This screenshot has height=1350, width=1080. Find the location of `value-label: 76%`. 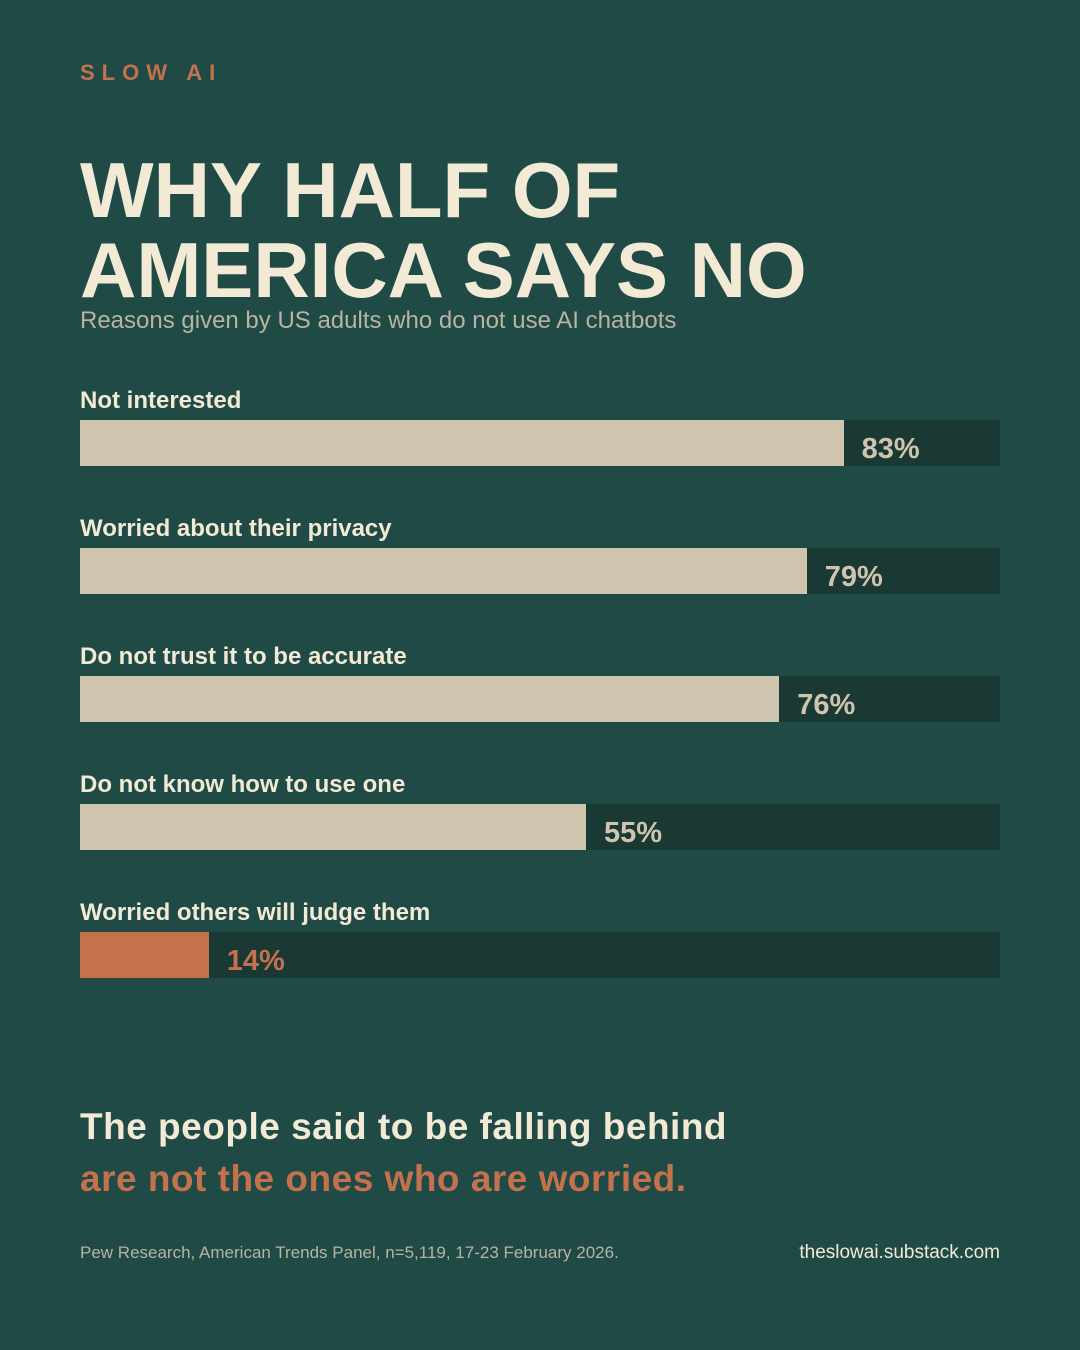

value-label: 76% is located at coordinates (826, 705).